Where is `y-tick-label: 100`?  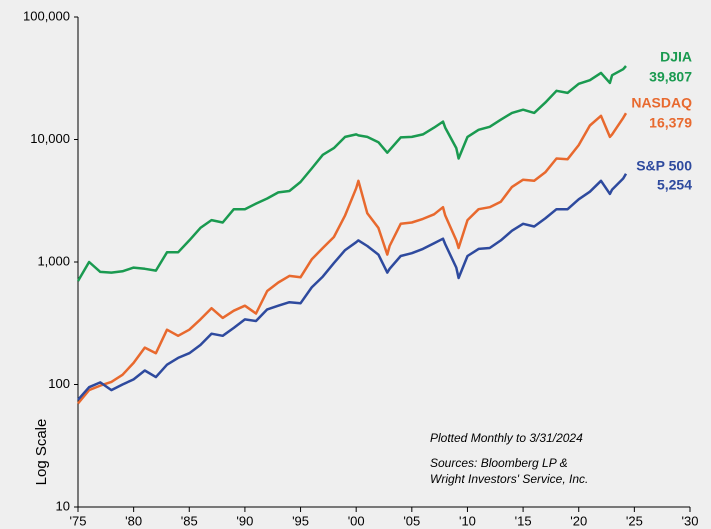 y-tick-label: 100 is located at coordinates (59, 383).